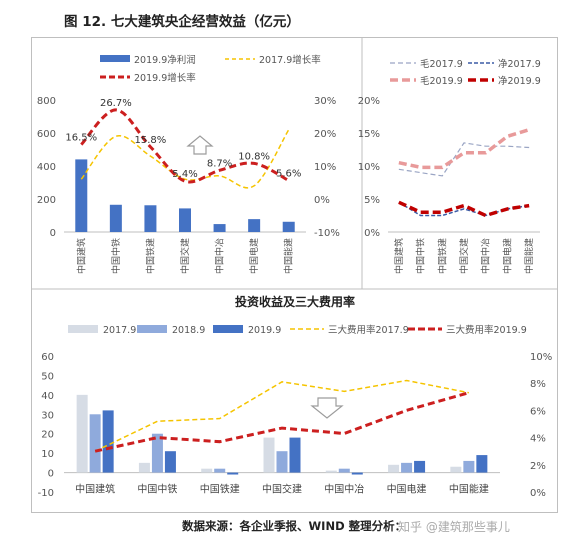 The image size is (573, 551). Describe the element at coordinates (454, 527) in the screenshot. I see `watermark-text: 知乎 @建筑那些事儿` at that location.